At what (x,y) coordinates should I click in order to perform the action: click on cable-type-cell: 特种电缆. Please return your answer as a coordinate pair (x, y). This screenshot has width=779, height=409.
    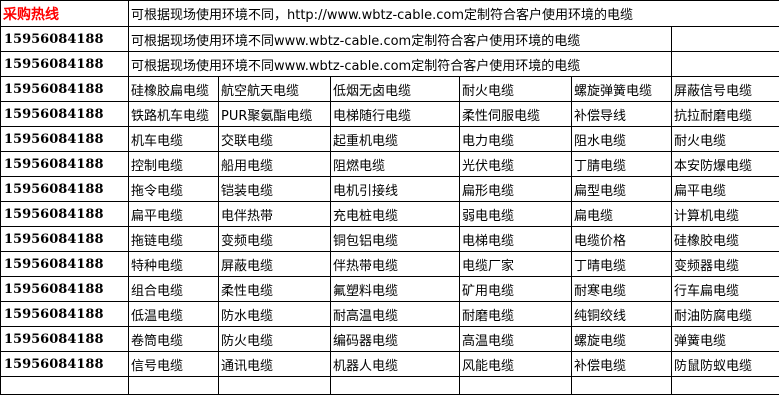
    Looking at the image, I should click on (173, 264).